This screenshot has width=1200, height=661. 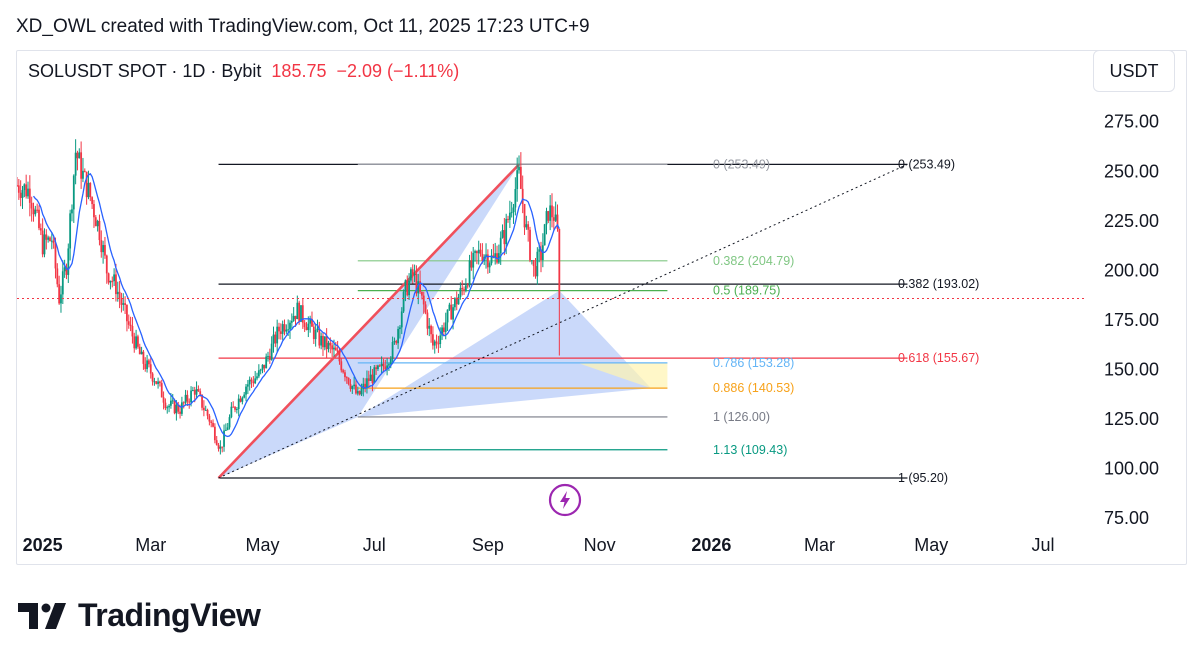 What do you see at coordinates (565, 500) in the screenshot?
I see `lightning-icon` at bounding box center [565, 500].